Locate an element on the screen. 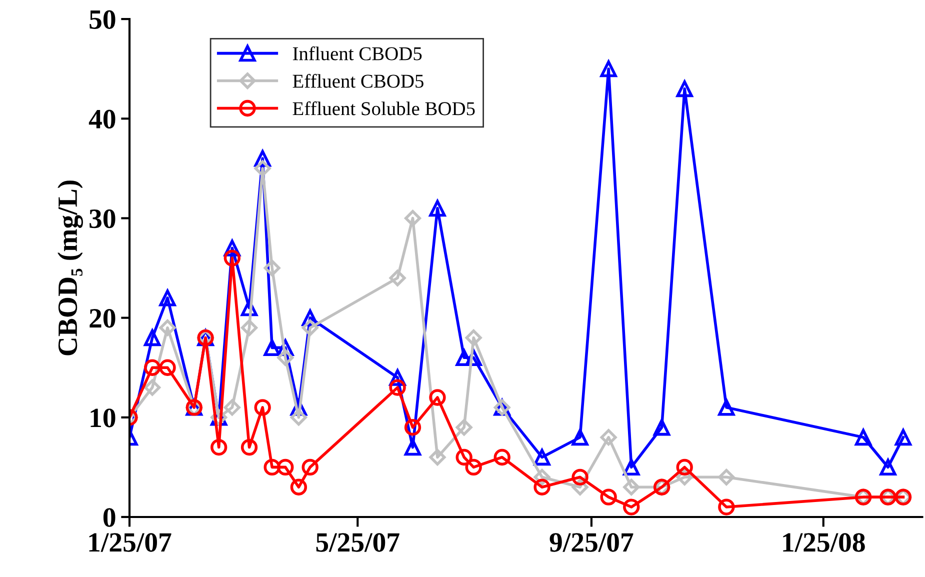 The width and height of the screenshot is (925, 577). x-tick-label: 9/25/07 is located at coordinates (592, 542).